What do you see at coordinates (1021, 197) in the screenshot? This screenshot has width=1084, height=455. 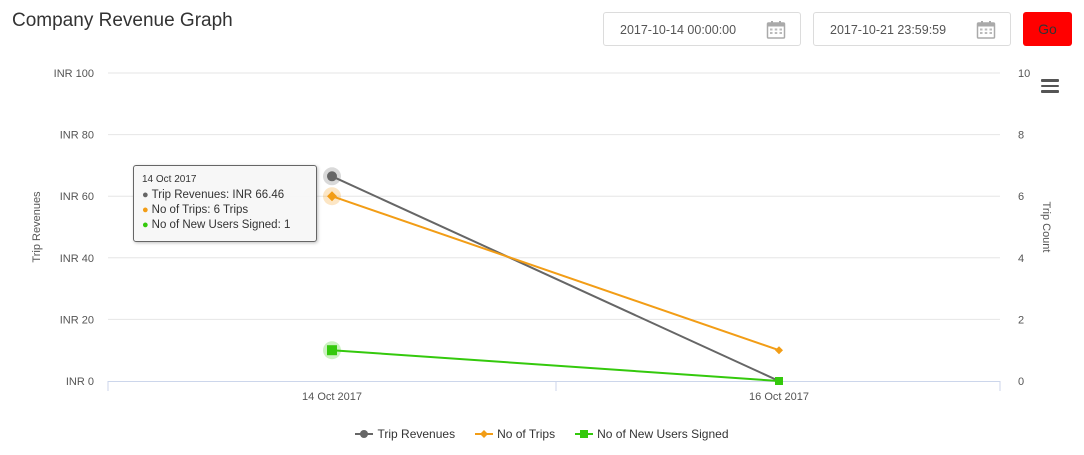 I see `y-right-tick-label: 6` at bounding box center [1021, 197].